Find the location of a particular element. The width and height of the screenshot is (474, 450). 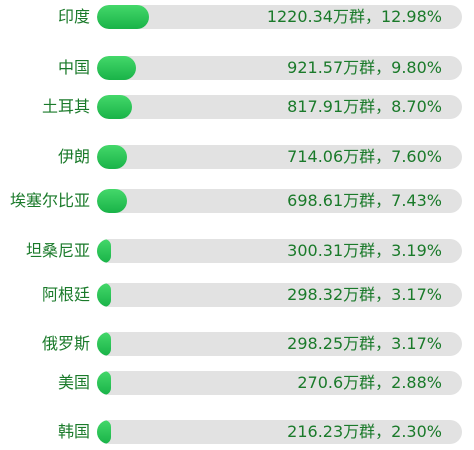

data-label: 270.6万群，2.88% is located at coordinates (369, 382).